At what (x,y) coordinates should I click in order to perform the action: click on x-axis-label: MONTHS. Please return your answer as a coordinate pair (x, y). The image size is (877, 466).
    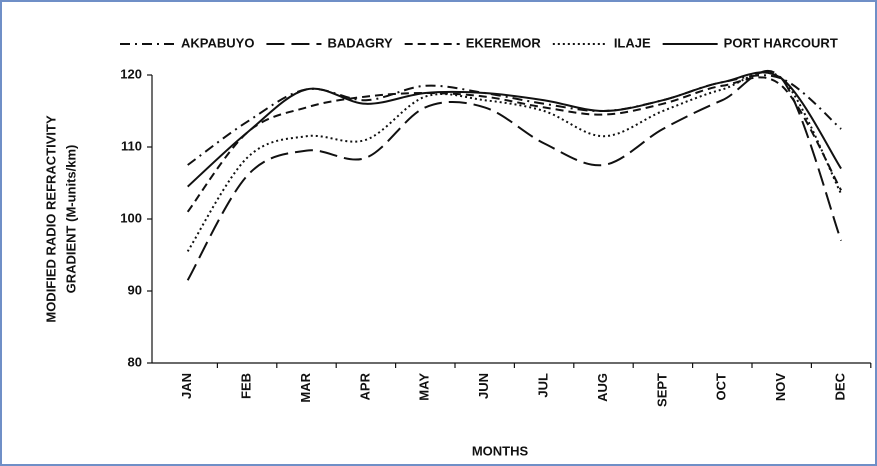
    Looking at the image, I should click on (500, 450).